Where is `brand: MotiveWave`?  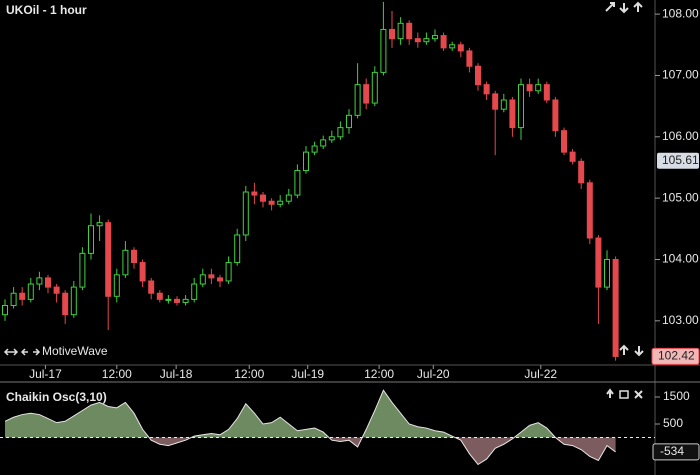
brand: MotiveWave is located at coordinates (75, 351).